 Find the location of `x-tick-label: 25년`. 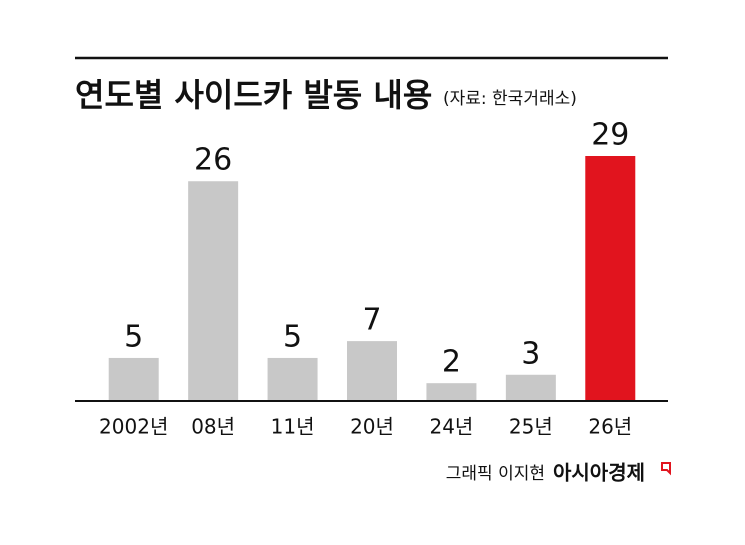

x-tick-label: 25년 is located at coordinates (531, 427).